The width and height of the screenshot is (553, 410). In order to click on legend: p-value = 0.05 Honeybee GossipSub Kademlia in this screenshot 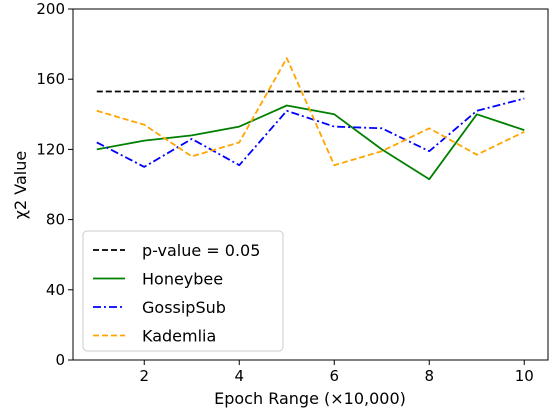, I will do `click(183, 291)`.